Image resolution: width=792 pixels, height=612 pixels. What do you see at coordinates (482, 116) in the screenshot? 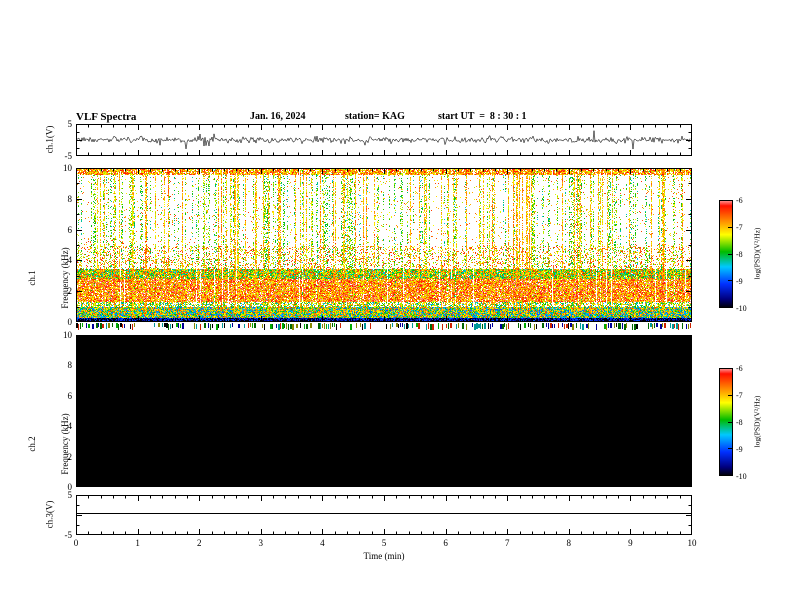
I see `start-ut-time: start UT = 8 : 30 : 1` at bounding box center [482, 116].